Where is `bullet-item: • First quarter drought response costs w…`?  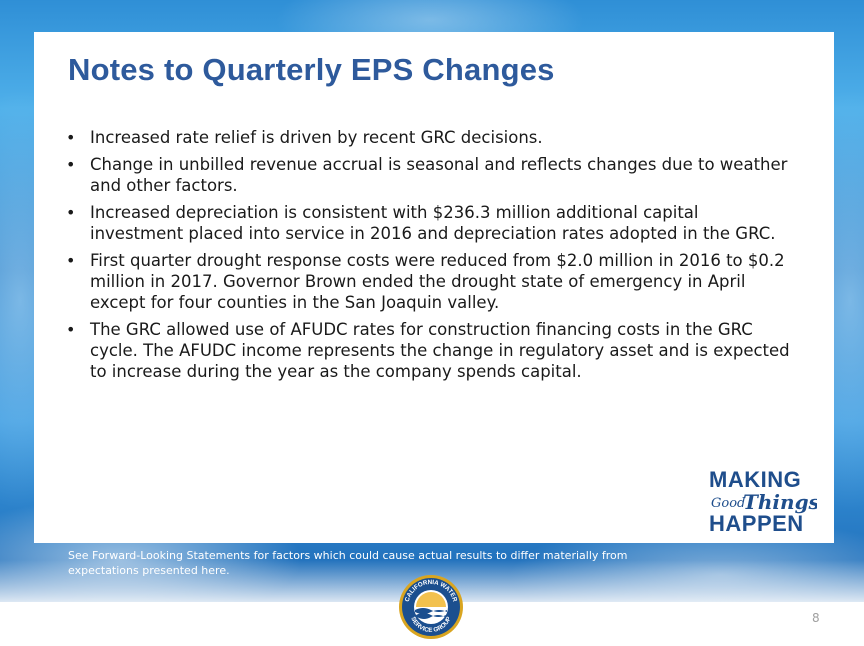
bullet-item: • First quarter drought response costs w… is located at coordinates (431, 281).